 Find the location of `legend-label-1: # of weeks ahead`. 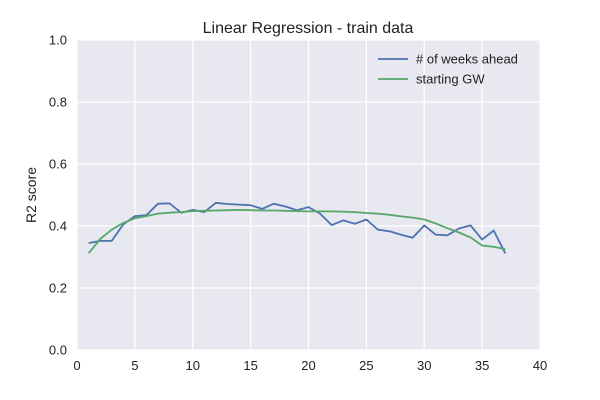

legend-label-1: # of weeks ahead is located at coordinates (467, 59).